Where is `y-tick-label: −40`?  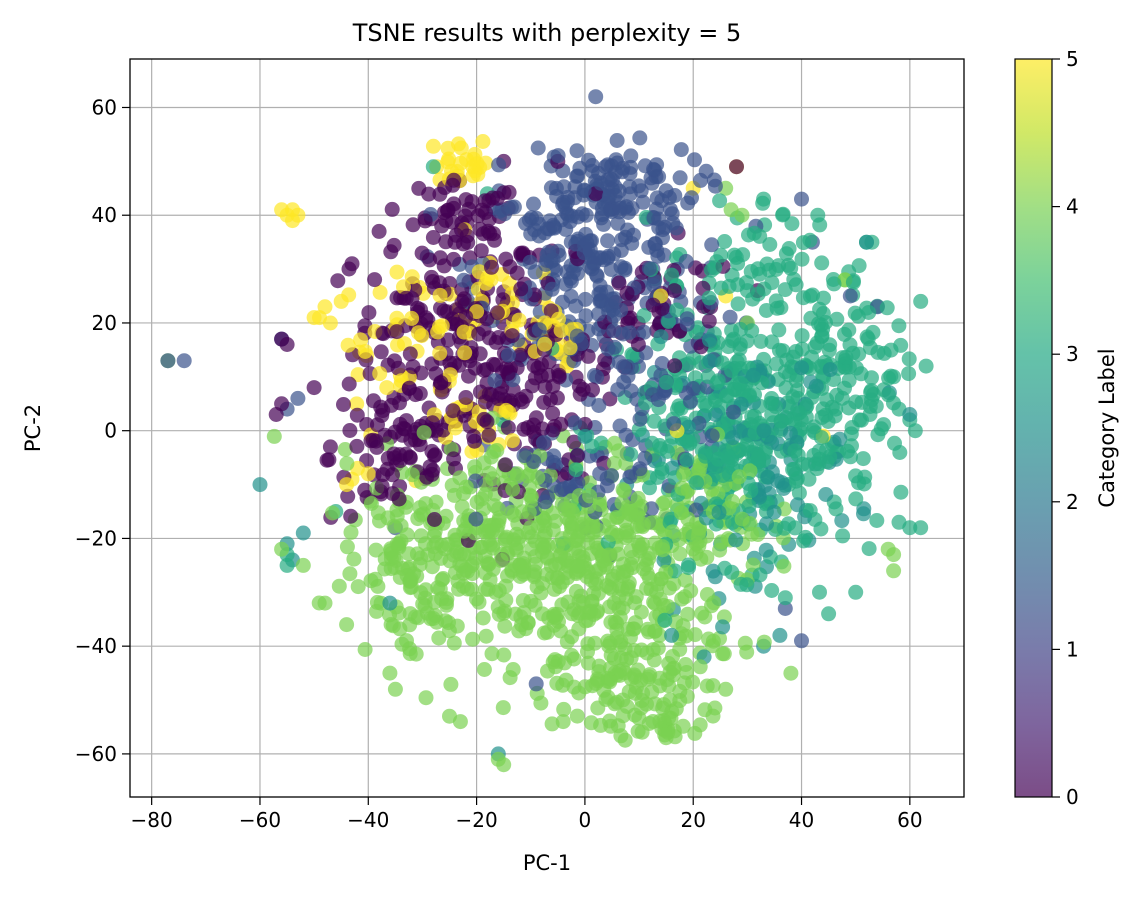 y-tick-label: −40 is located at coordinates (96, 646).